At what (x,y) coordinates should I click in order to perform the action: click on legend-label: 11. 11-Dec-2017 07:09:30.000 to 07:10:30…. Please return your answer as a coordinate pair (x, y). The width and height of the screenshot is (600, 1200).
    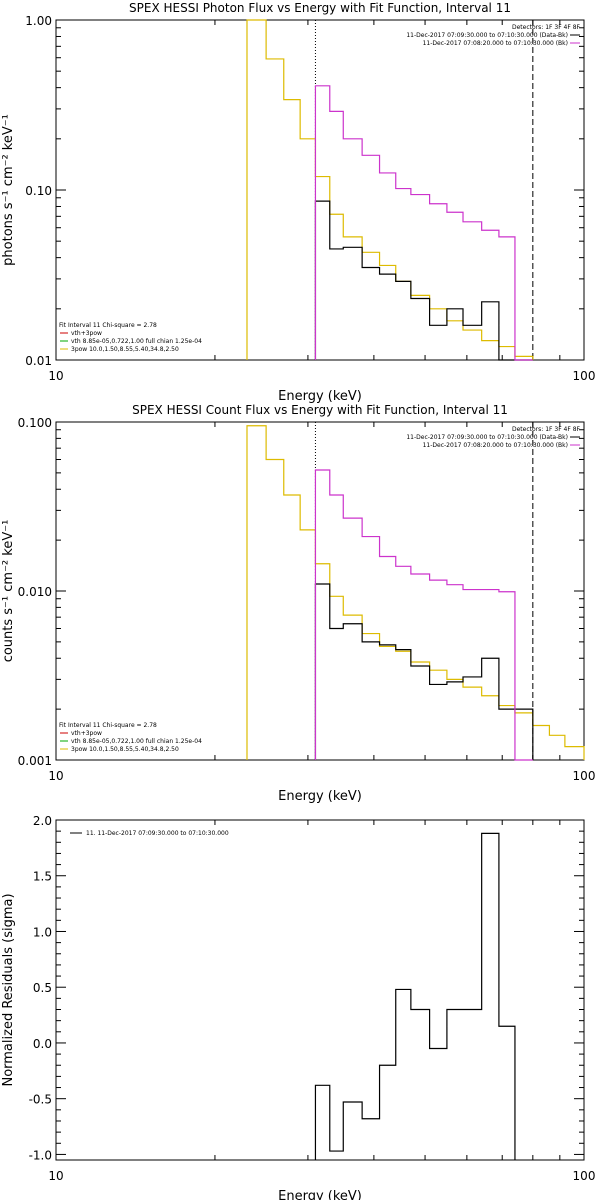
    Looking at the image, I should click on (157, 833).